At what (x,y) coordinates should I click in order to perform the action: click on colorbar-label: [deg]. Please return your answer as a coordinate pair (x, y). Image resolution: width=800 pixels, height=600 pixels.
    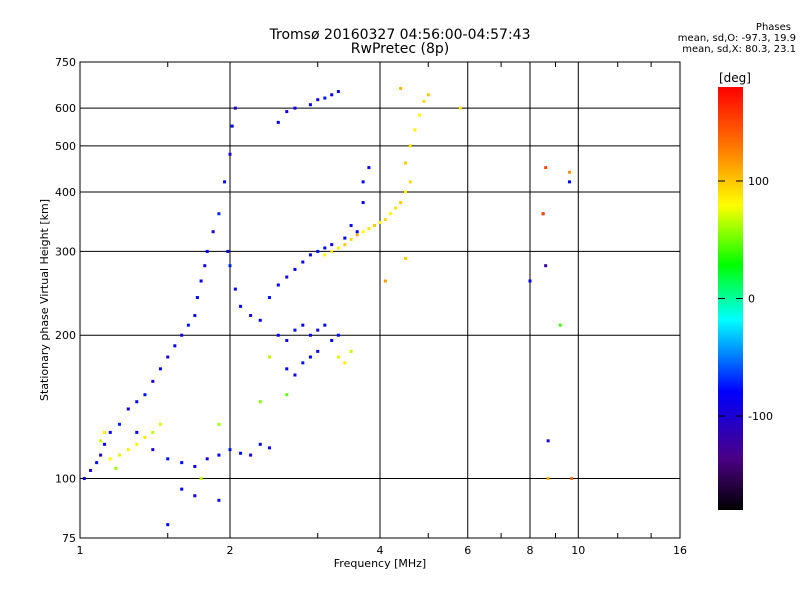
    Looking at the image, I should click on (735, 78).